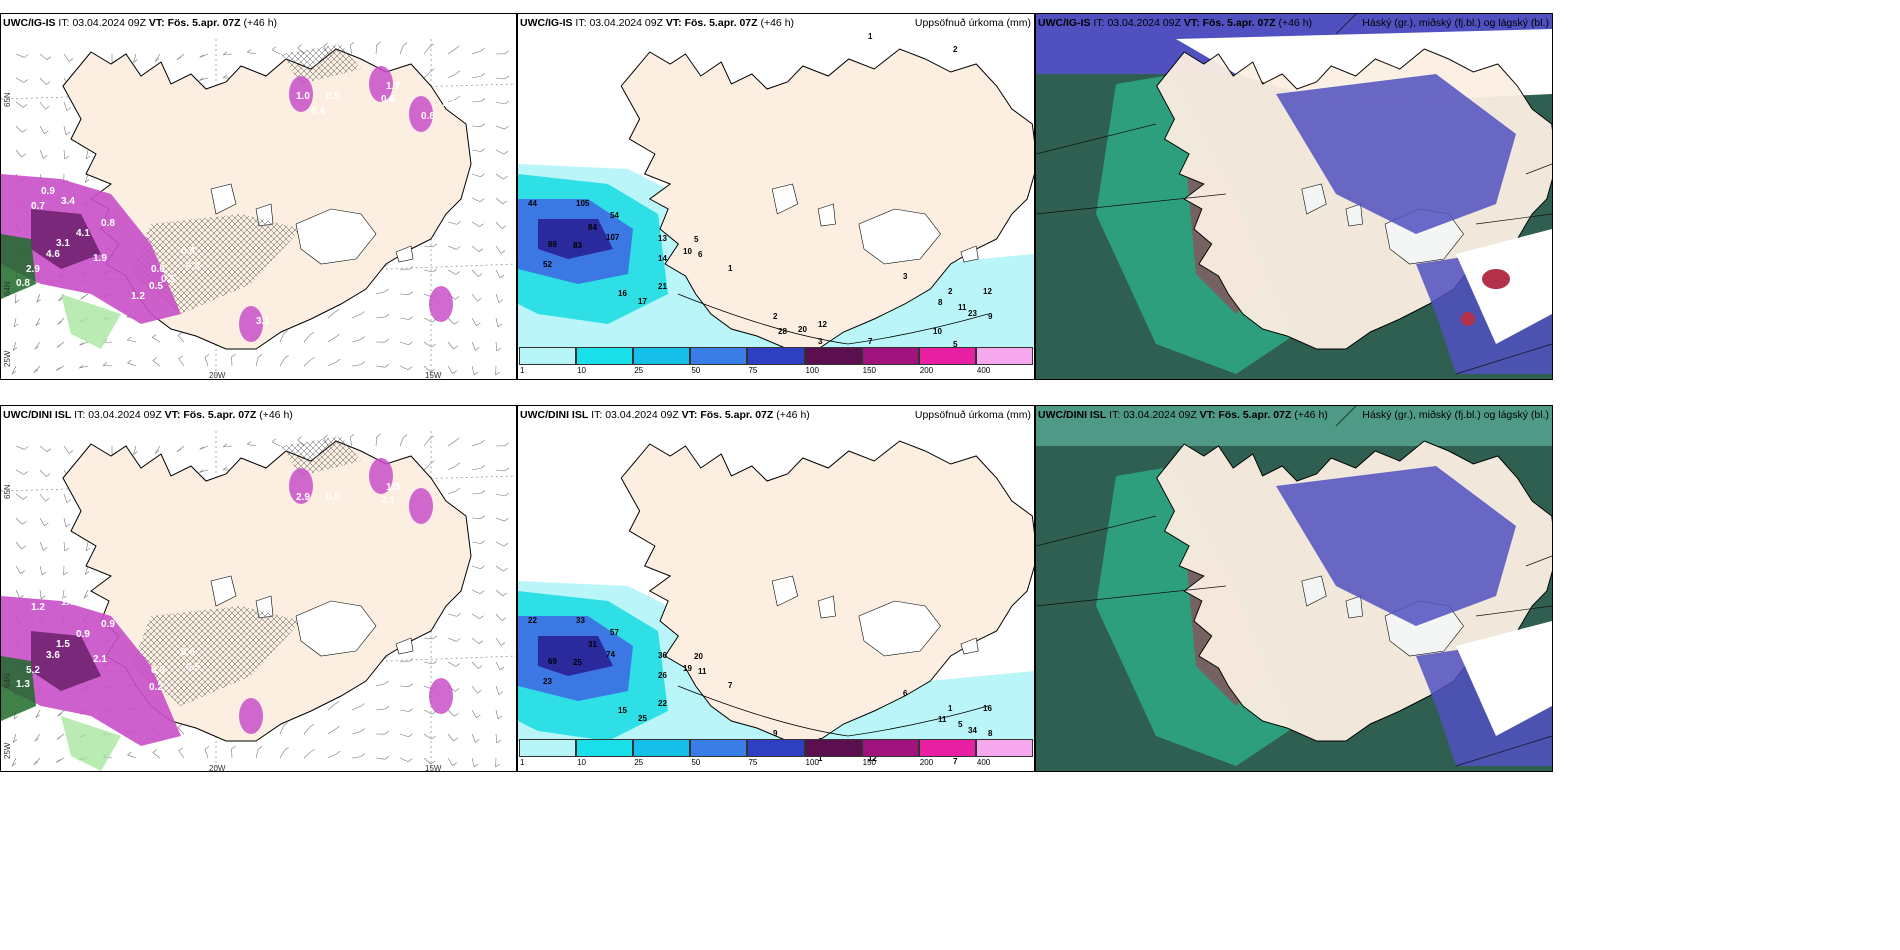  I want to click on cloud-red-patch, so click(1468, 319).